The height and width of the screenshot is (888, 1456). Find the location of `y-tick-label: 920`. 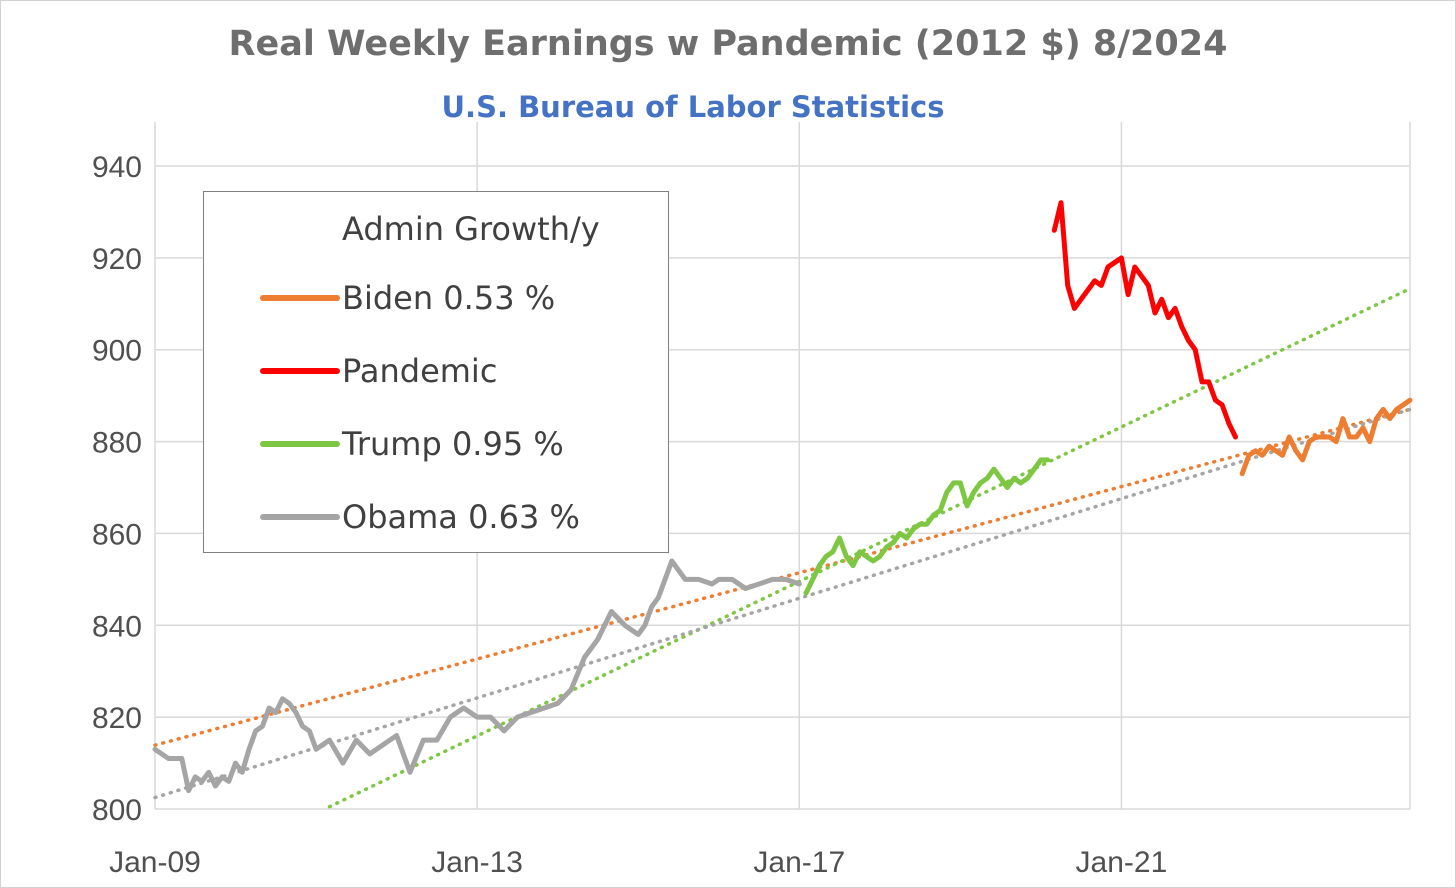

y-tick-label: 920 is located at coordinates (117, 259).